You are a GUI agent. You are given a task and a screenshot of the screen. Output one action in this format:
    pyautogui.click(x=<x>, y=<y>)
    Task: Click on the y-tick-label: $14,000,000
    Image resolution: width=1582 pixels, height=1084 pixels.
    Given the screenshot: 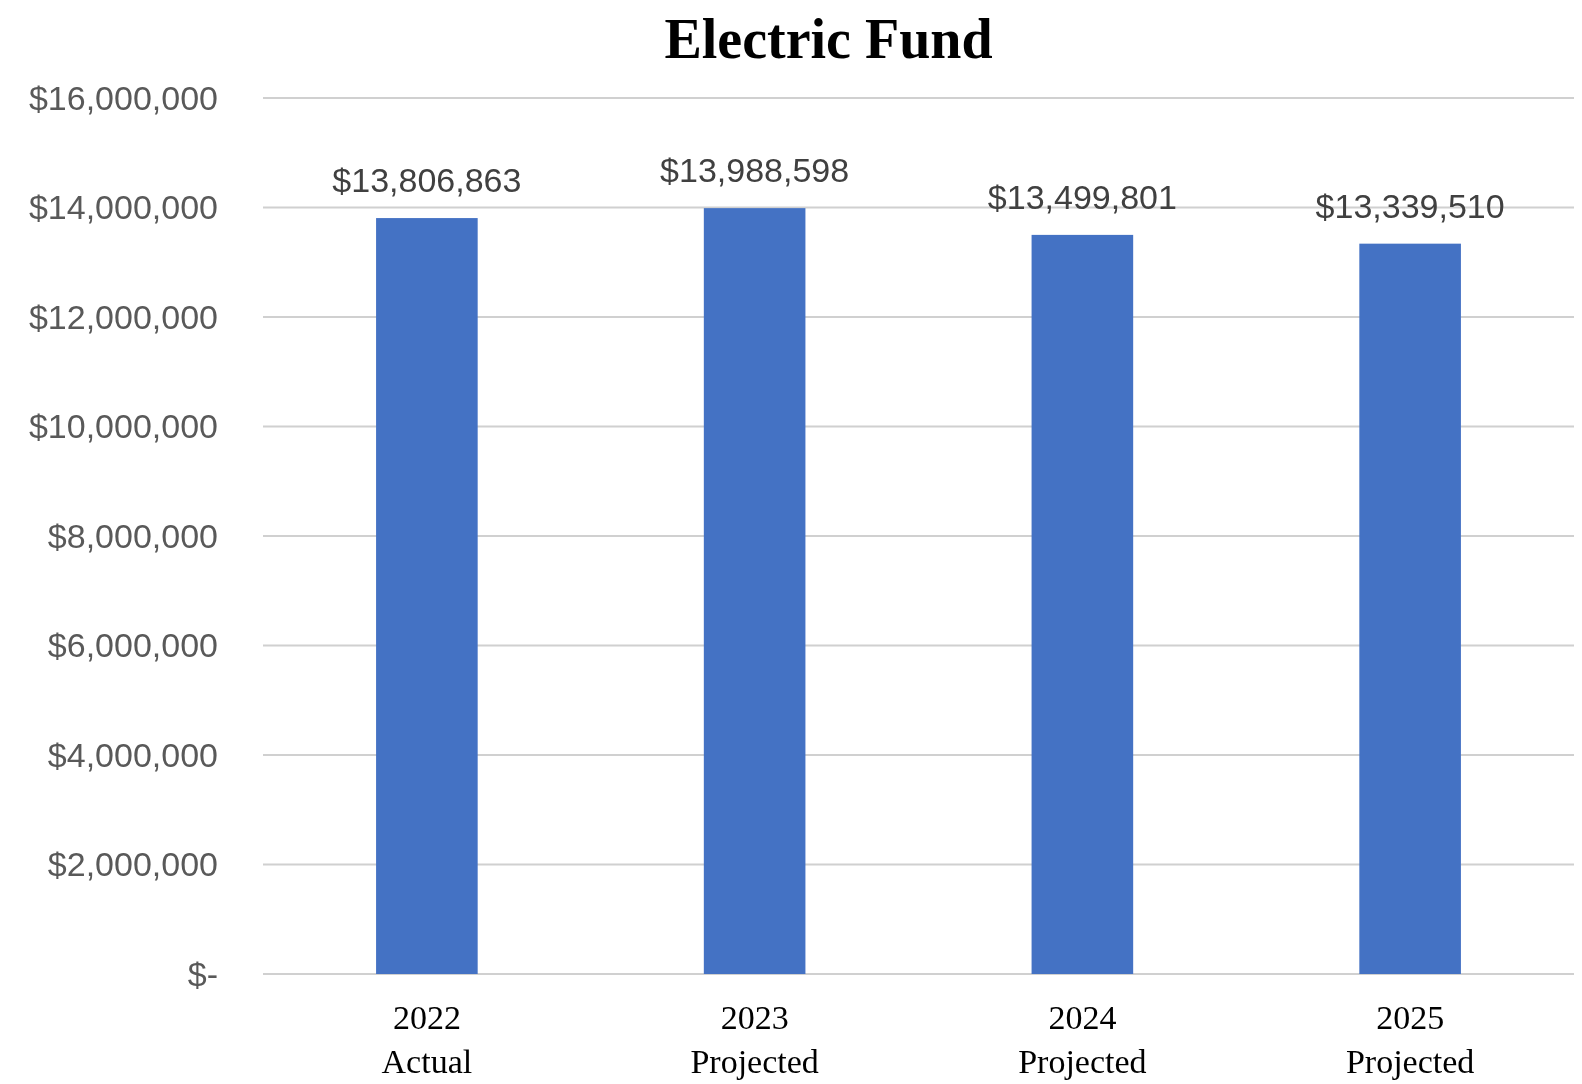 What is the action you would take?
    pyautogui.click(x=123, y=207)
    